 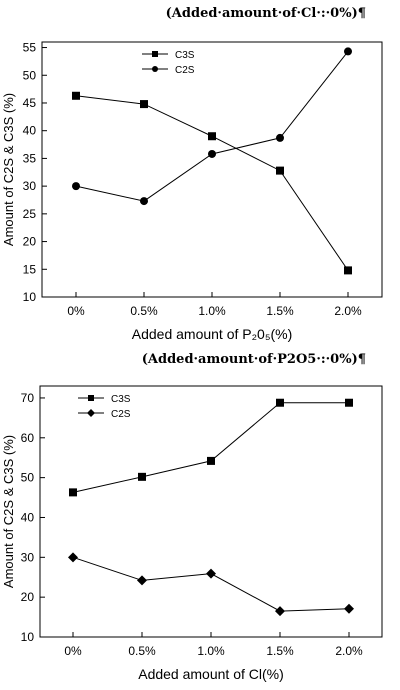 What do you see at coordinates (211, 447) in the screenshot?
I see `series-c3s` at bounding box center [211, 447].